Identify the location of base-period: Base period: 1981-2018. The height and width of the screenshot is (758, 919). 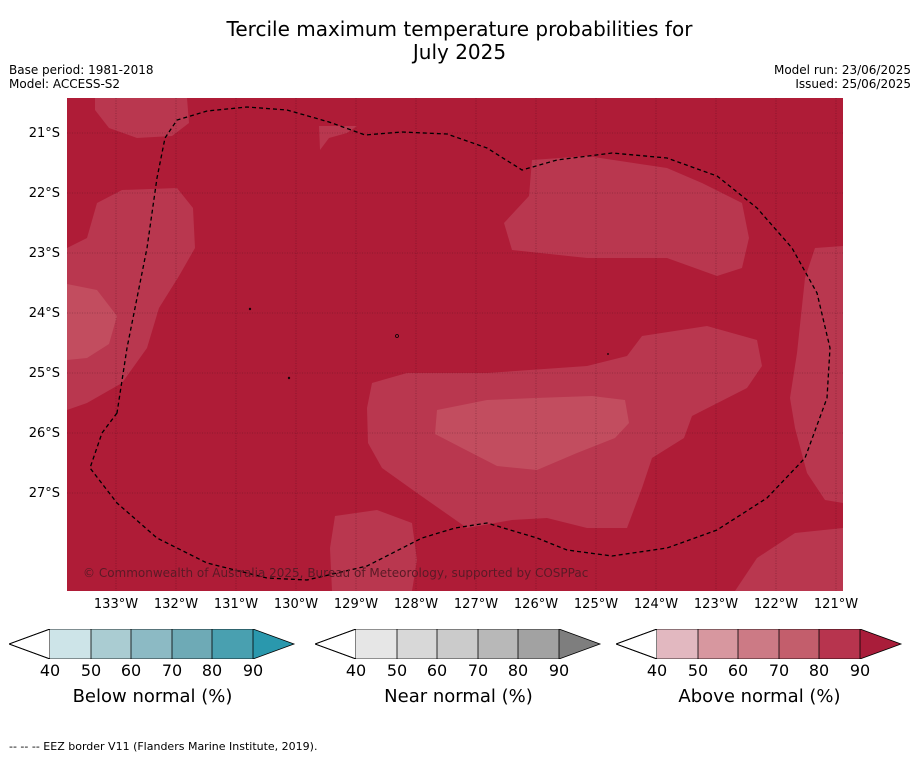
(81, 70).